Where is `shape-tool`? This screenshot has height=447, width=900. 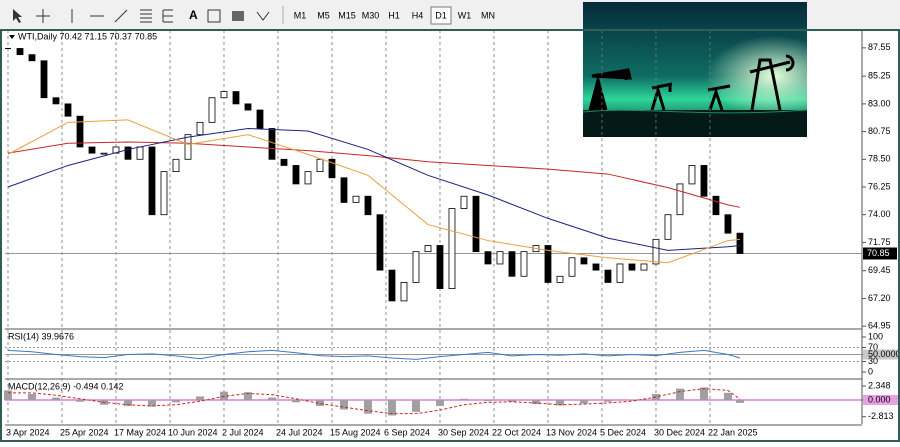 shape-tool is located at coordinates (238, 16).